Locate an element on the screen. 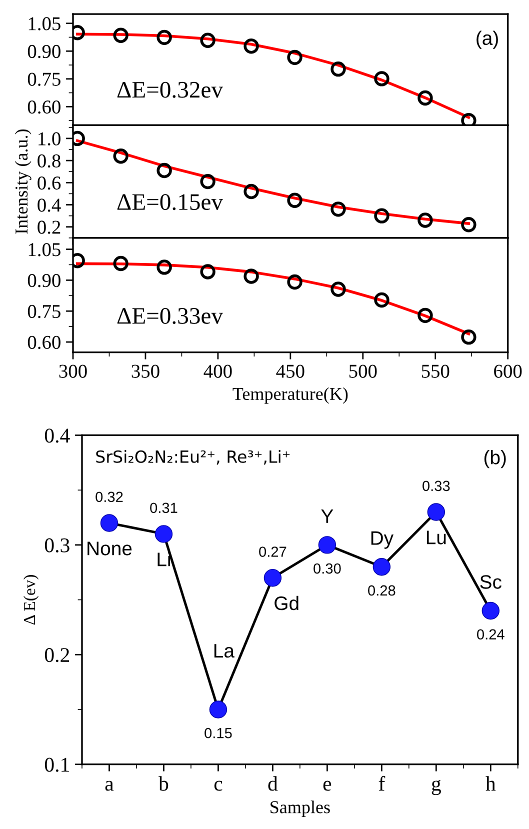 The width and height of the screenshot is (529, 829). annotation: ΔE=0.33ev is located at coordinates (170, 316).